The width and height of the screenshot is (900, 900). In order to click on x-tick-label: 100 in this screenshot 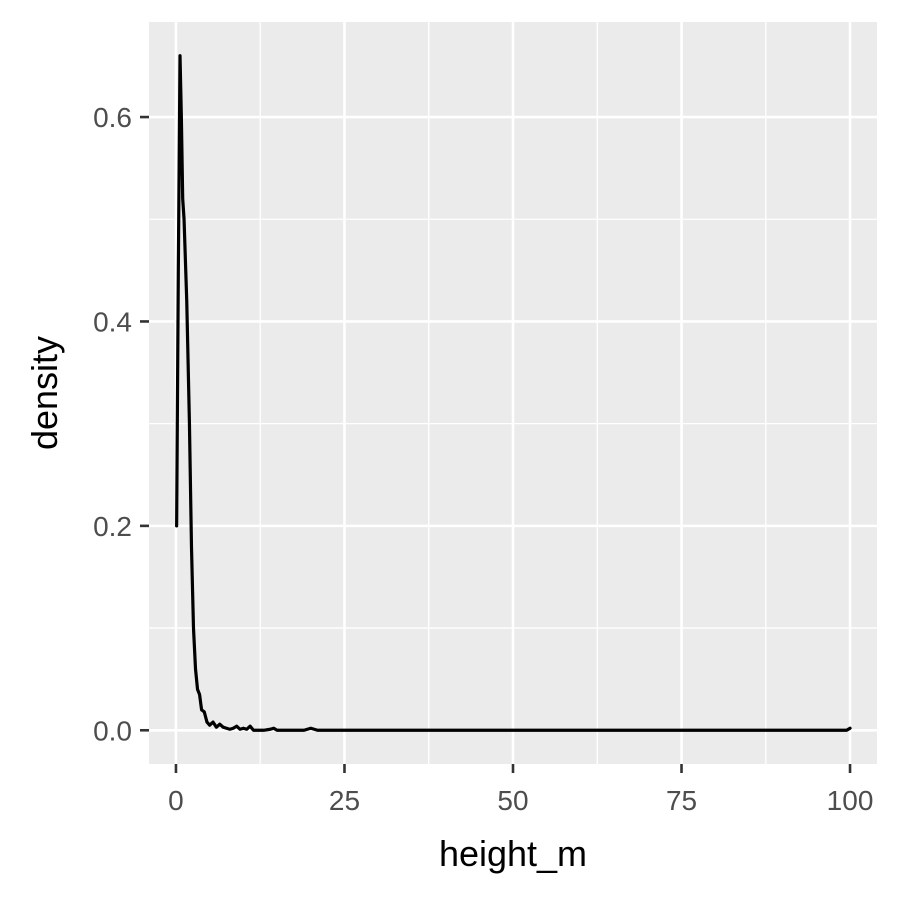, I will do `click(850, 800)`.